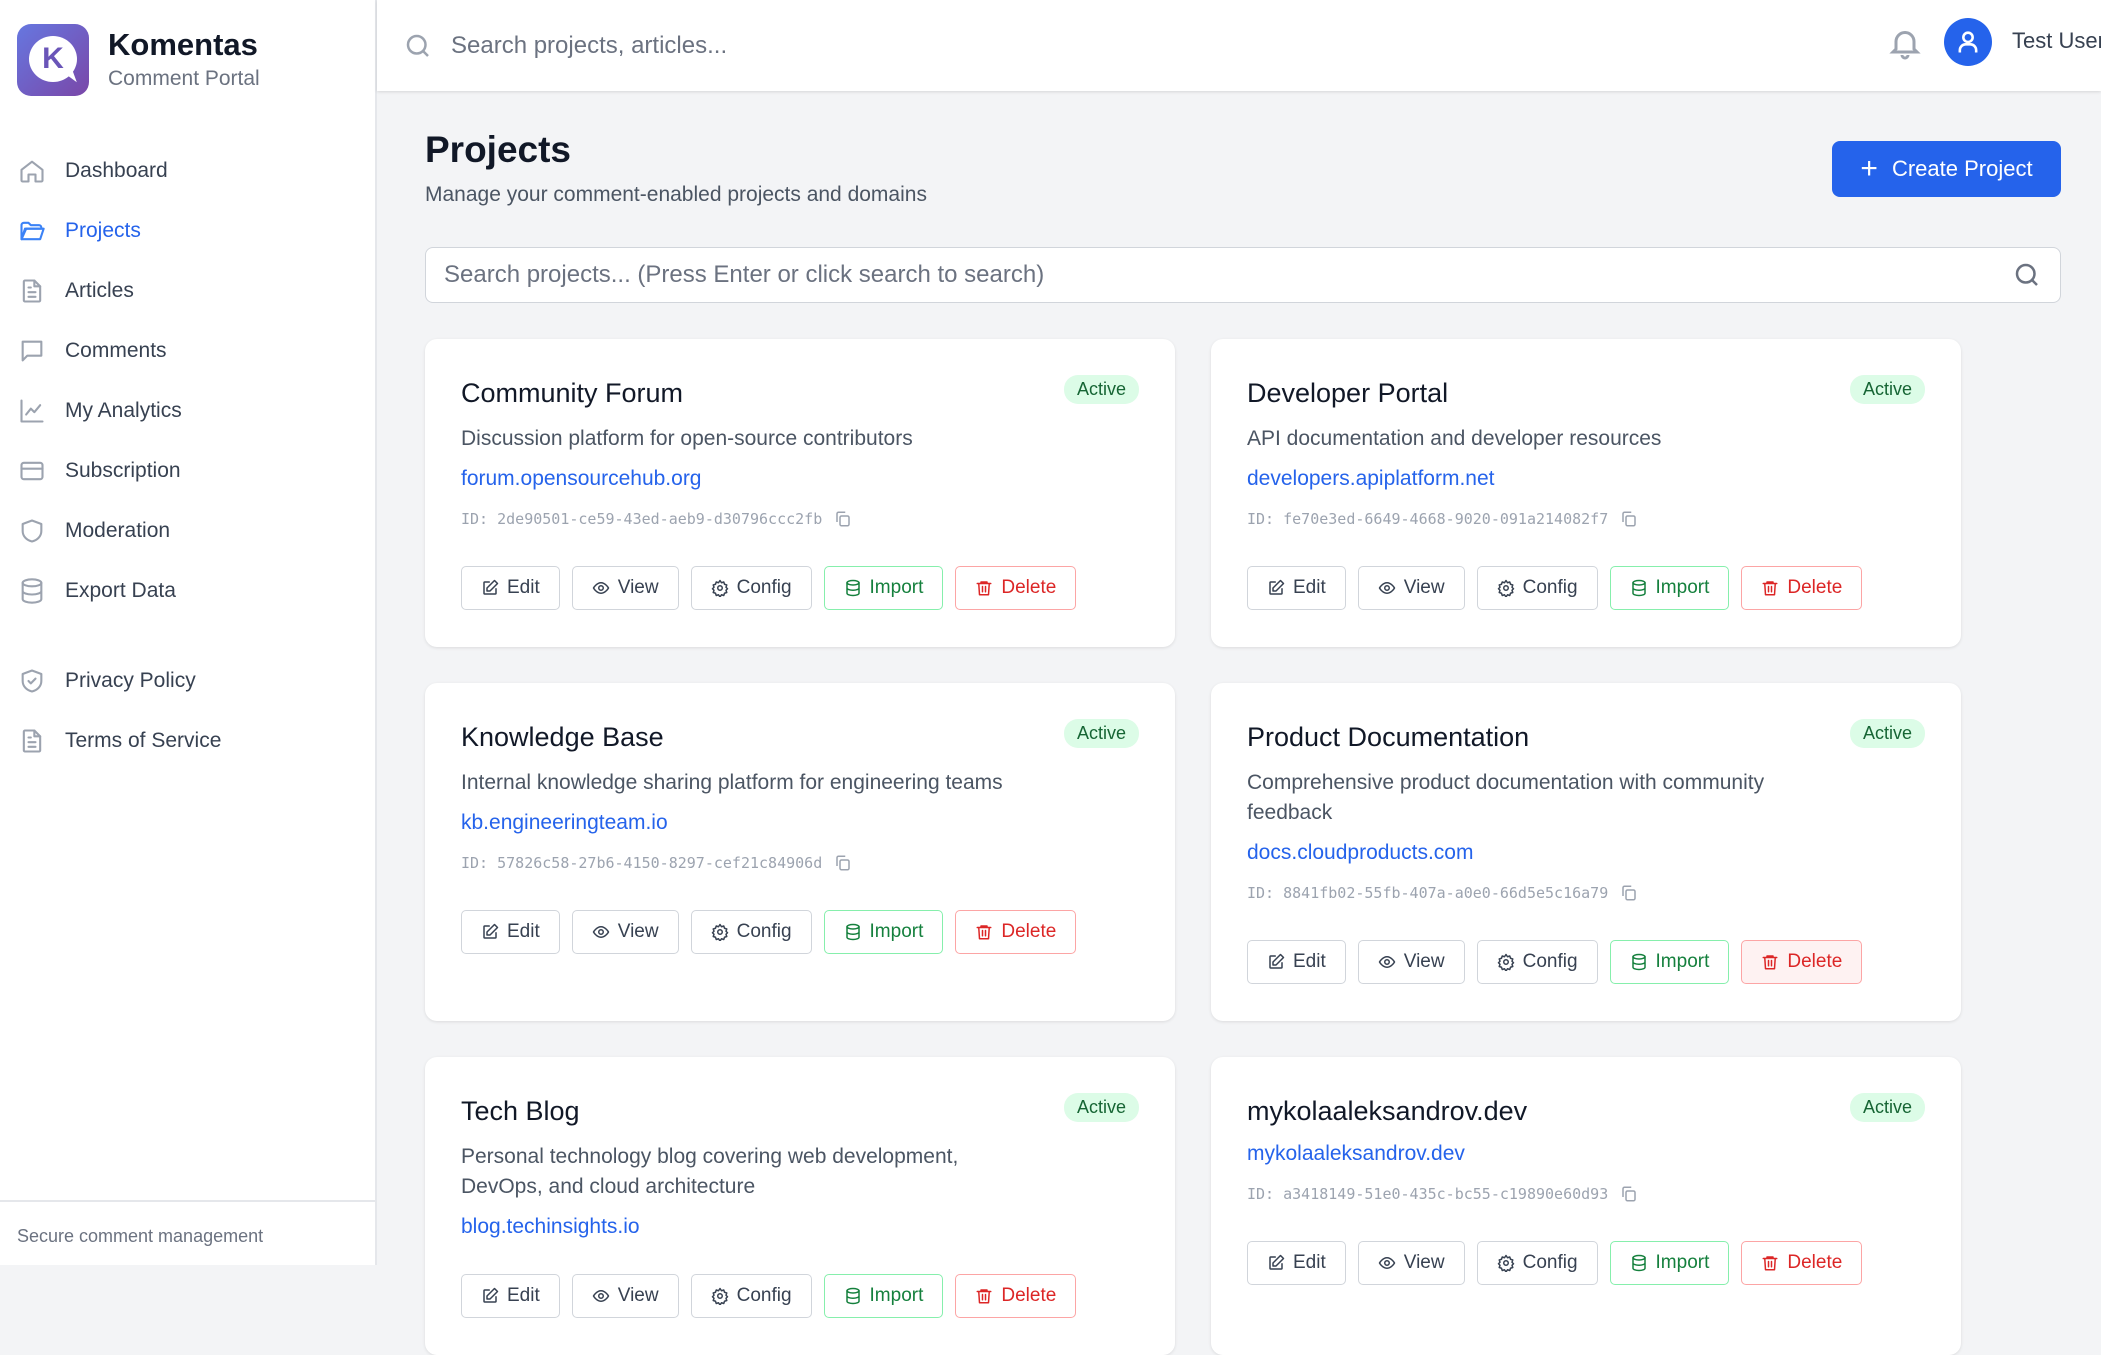 The image size is (2101, 1355). Describe the element at coordinates (187, 471) in the screenshot. I see `sidebar-item-subscription: Subscription` at that location.